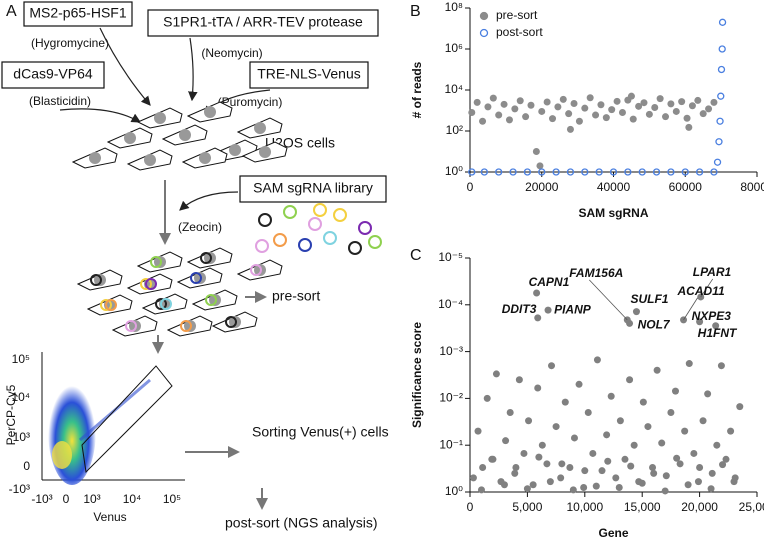  Describe the element at coordinates (654, 325) in the screenshot. I see `gene-label: NOL7` at that location.